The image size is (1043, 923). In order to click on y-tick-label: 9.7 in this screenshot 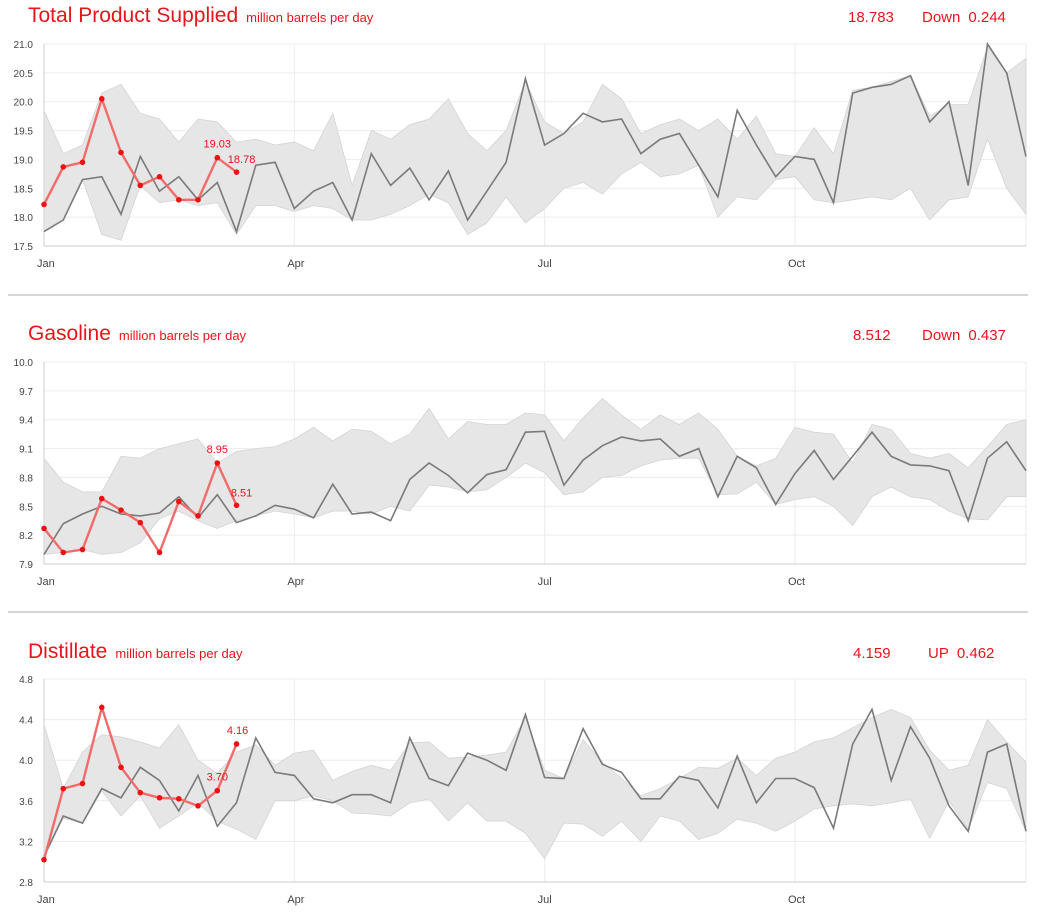, I will do `click(26, 392)`.